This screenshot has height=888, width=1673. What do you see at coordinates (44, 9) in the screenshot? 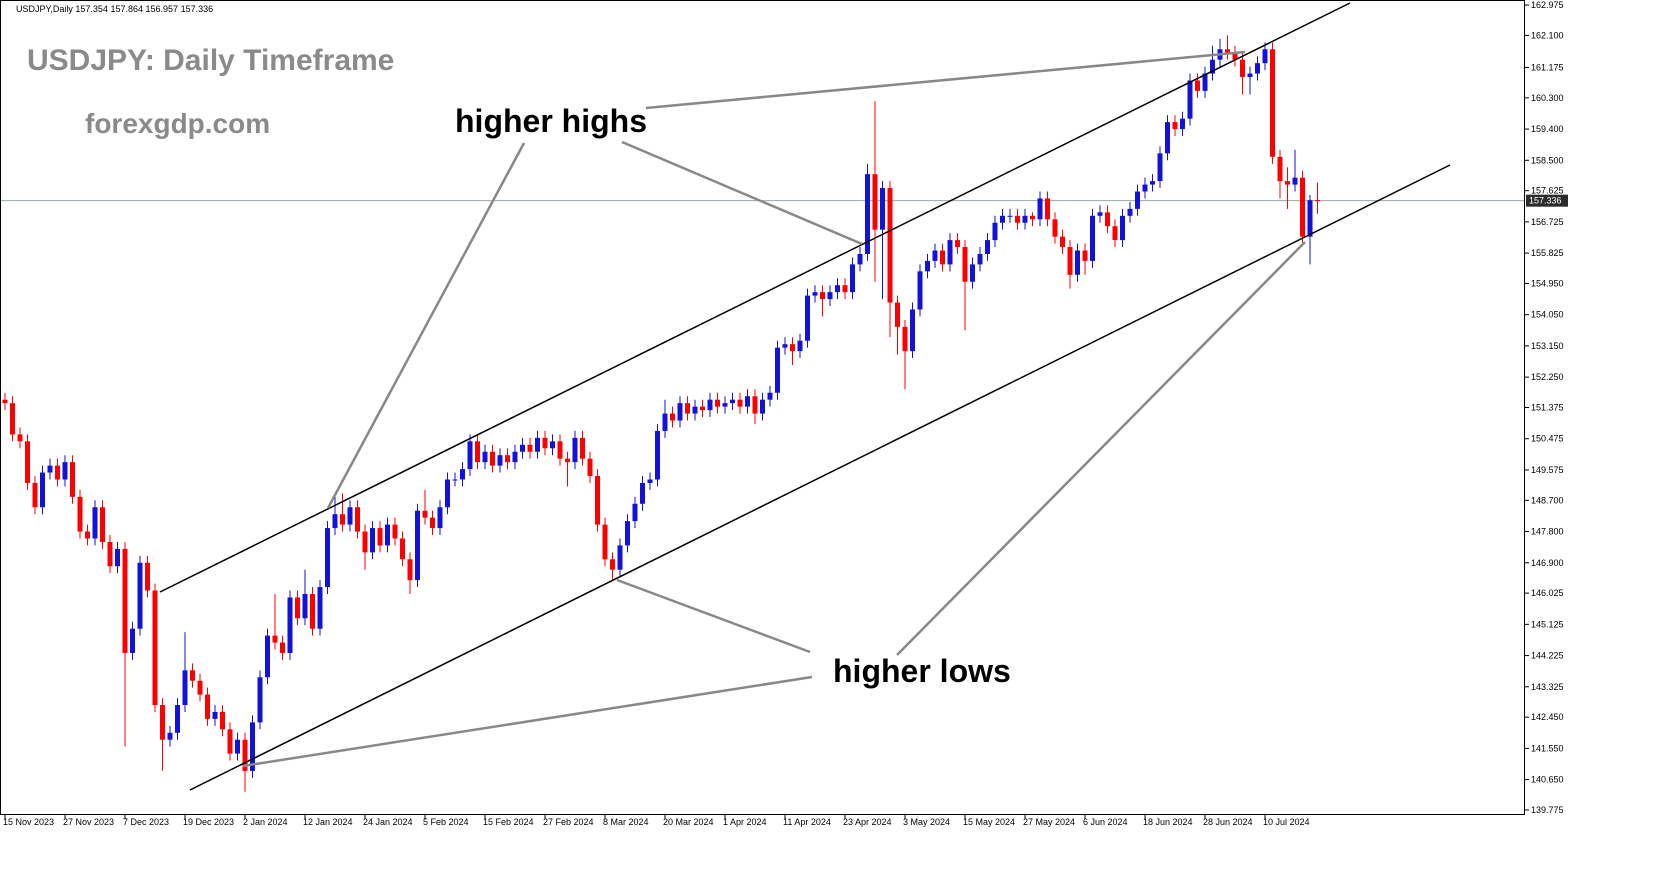
I see `symbol: USDJPY,Daily` at bounding box center [44, 9].